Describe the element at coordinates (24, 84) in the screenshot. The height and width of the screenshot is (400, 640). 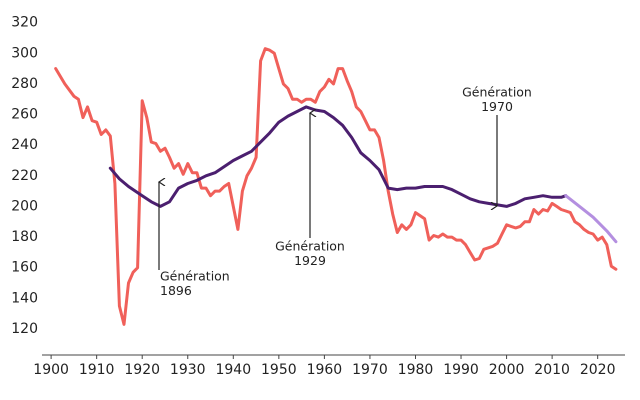
I see `y-tick-label: 280` at that location.